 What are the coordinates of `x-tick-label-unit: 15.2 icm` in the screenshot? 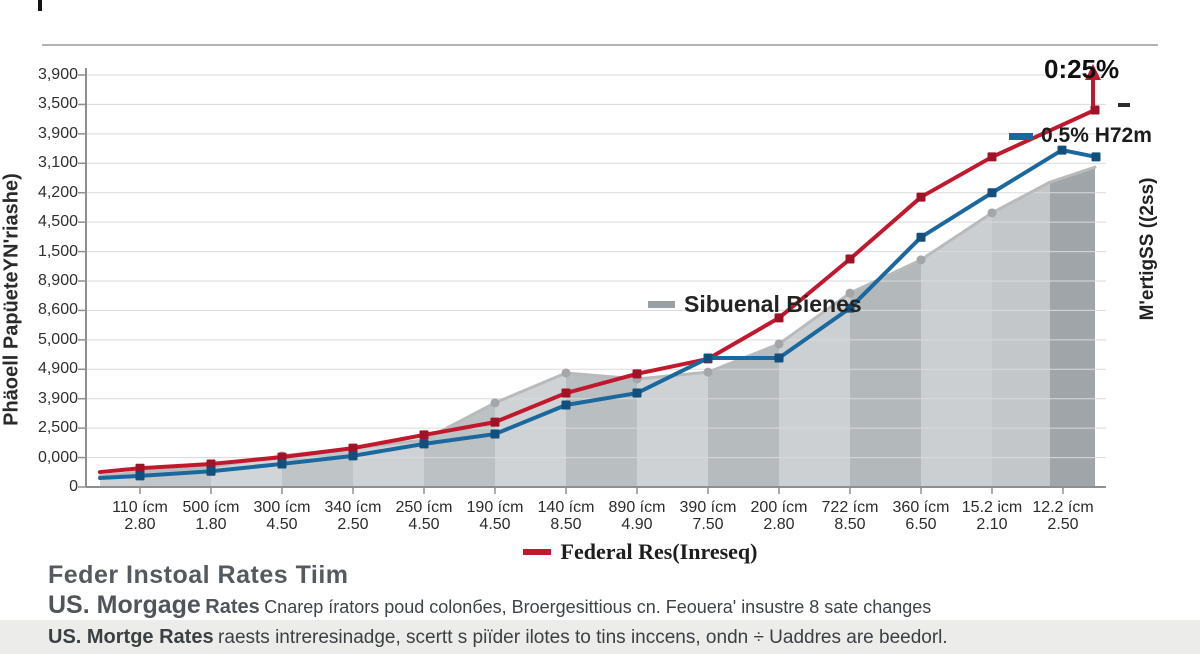 It's located at (992, 507).